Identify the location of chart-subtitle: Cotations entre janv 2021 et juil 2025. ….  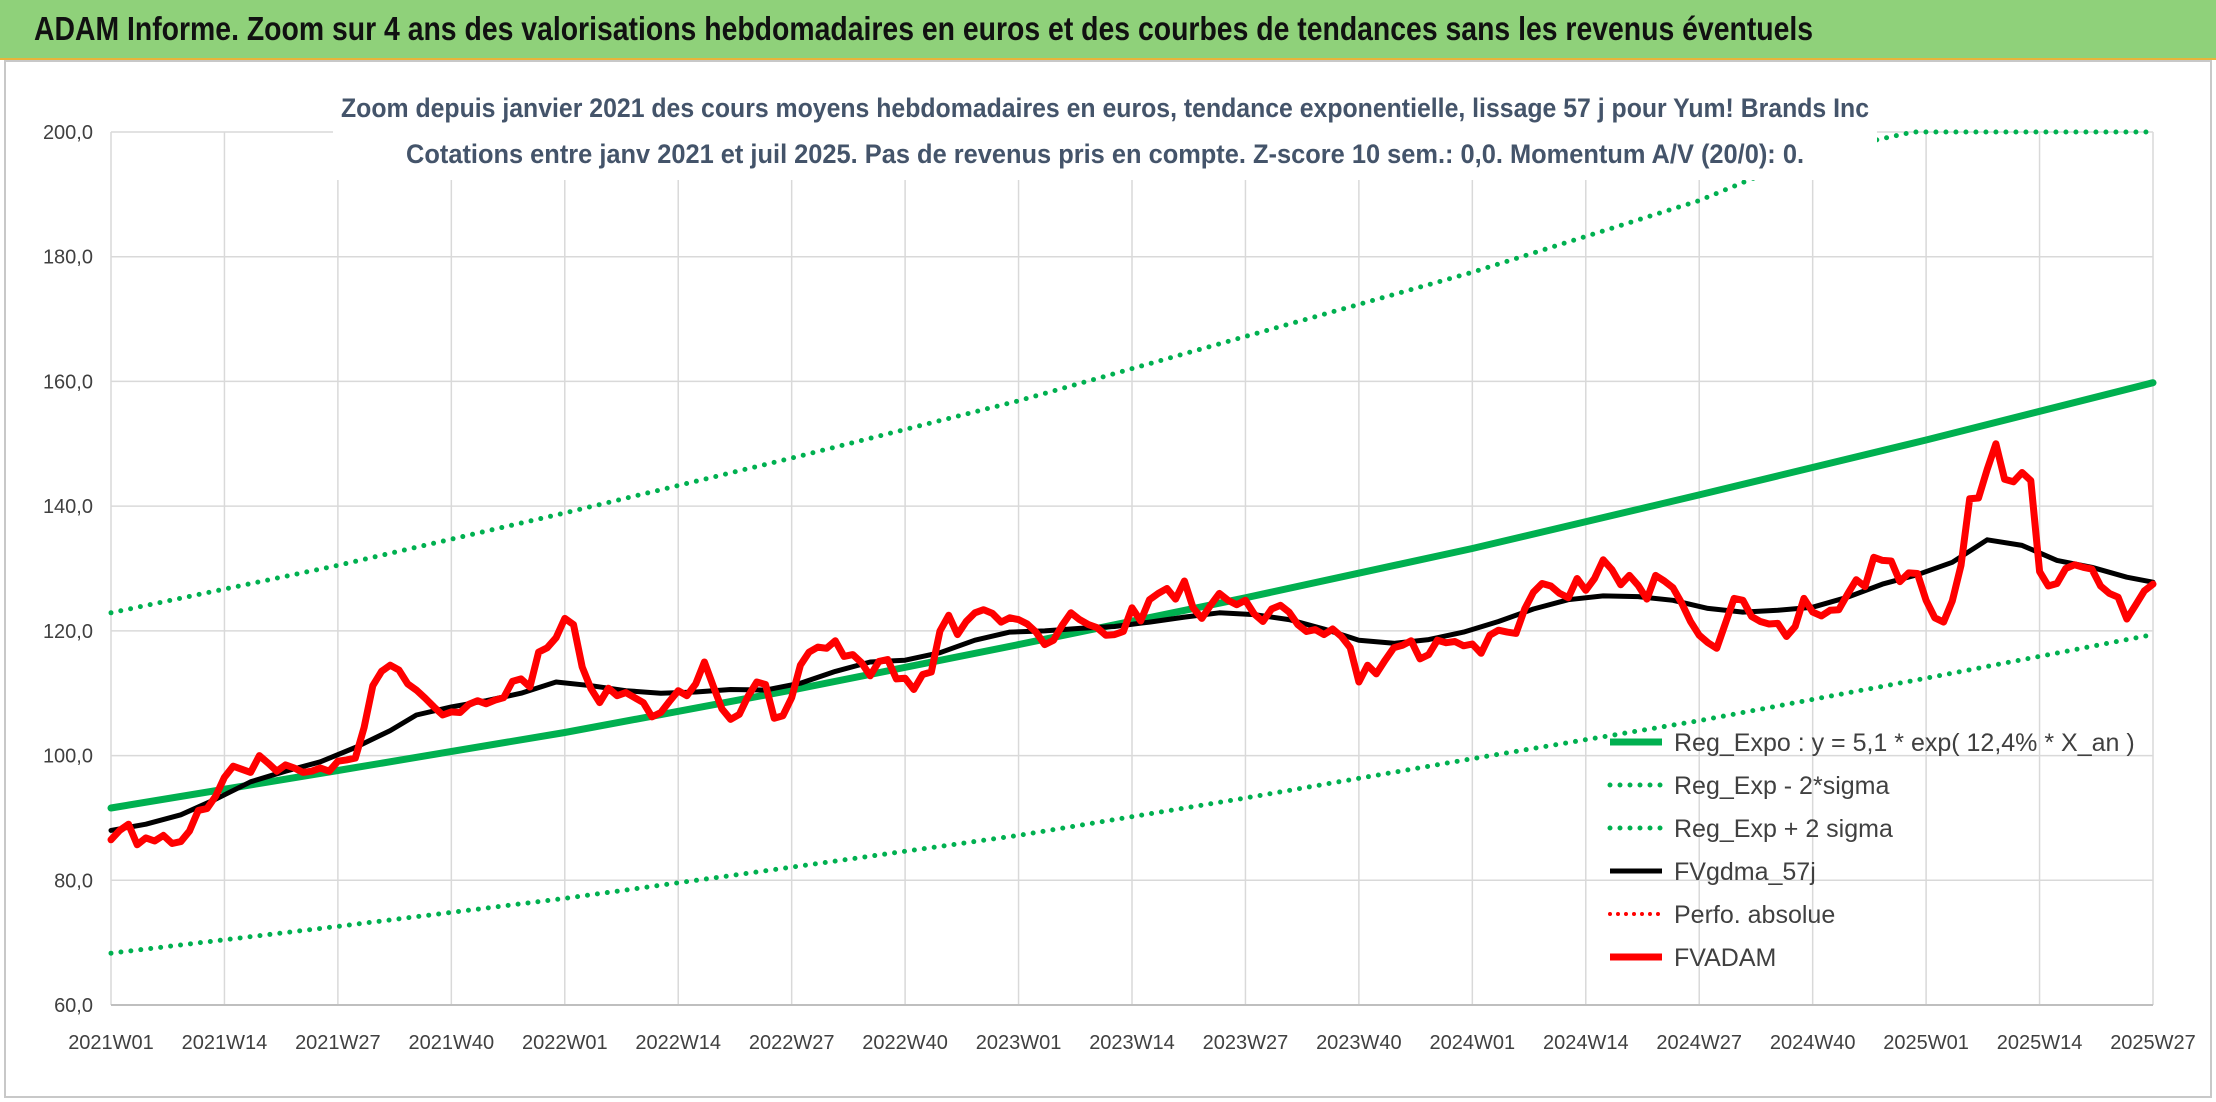
(1105, 154).